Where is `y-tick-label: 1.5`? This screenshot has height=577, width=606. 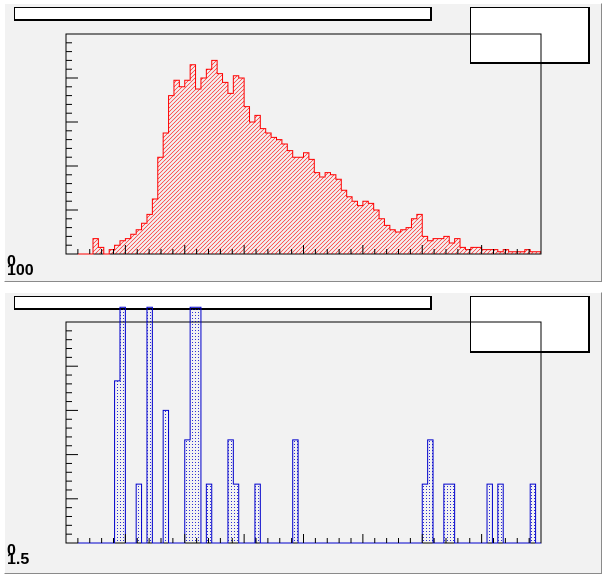 y-tick-label: 1.5 is located at coordinates (18, 559).